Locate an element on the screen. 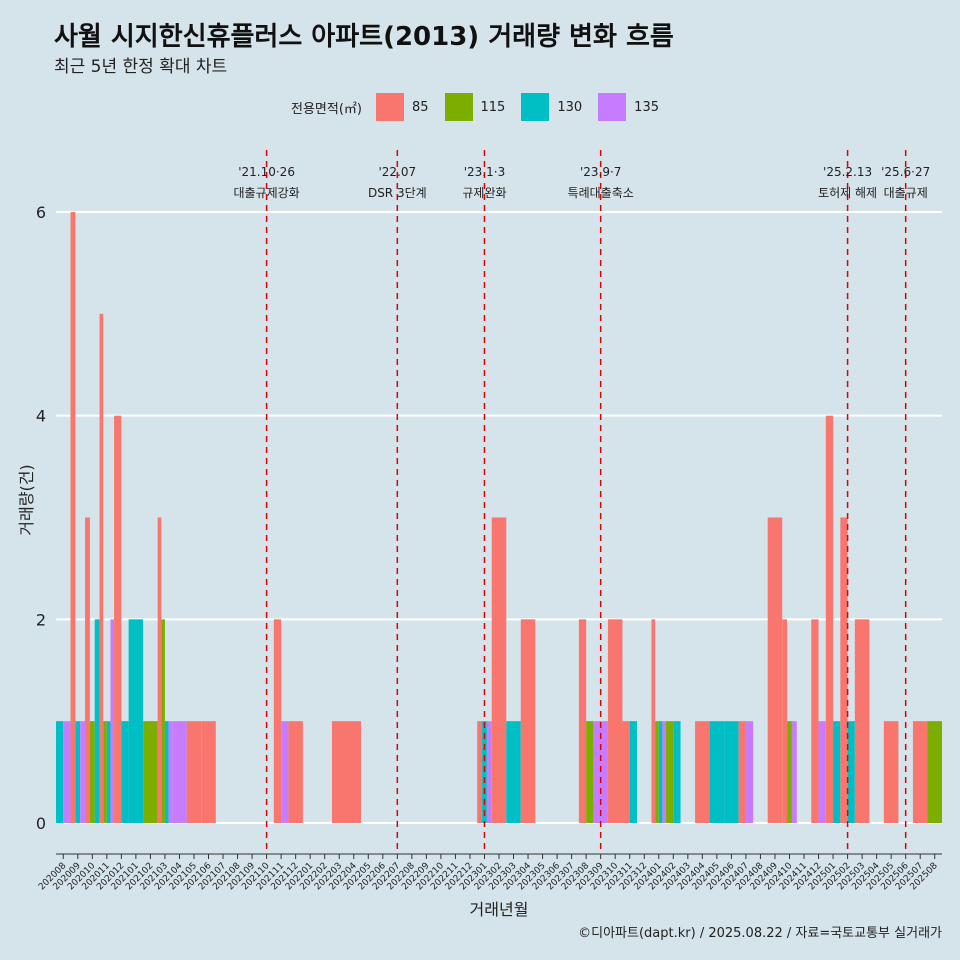 This screenshot has width=960, height=960. legend-item-130: 130 is located at coordinates (556, 107).